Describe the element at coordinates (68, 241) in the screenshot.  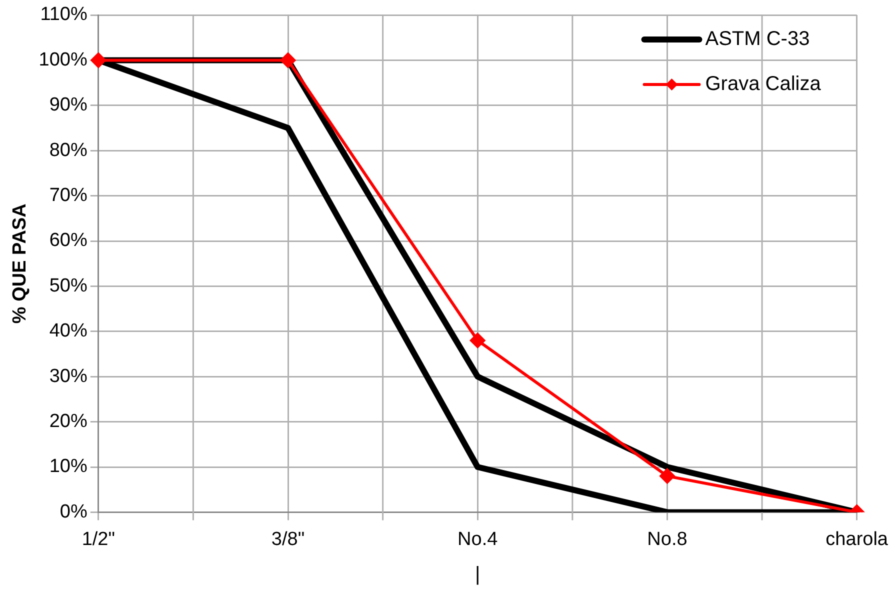
I see `y-tick-label: 60%` at that location.